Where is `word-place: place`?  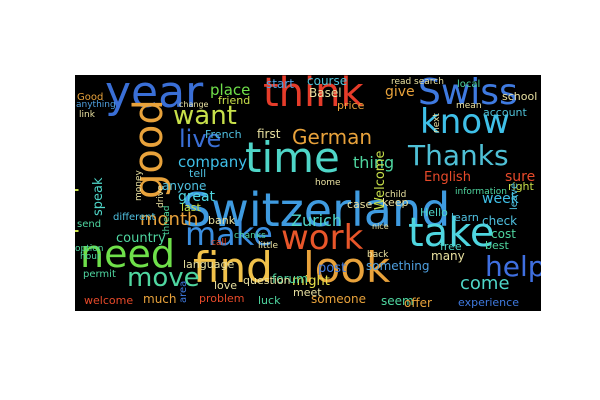
word-place: place is located at coordinates (230, 90).